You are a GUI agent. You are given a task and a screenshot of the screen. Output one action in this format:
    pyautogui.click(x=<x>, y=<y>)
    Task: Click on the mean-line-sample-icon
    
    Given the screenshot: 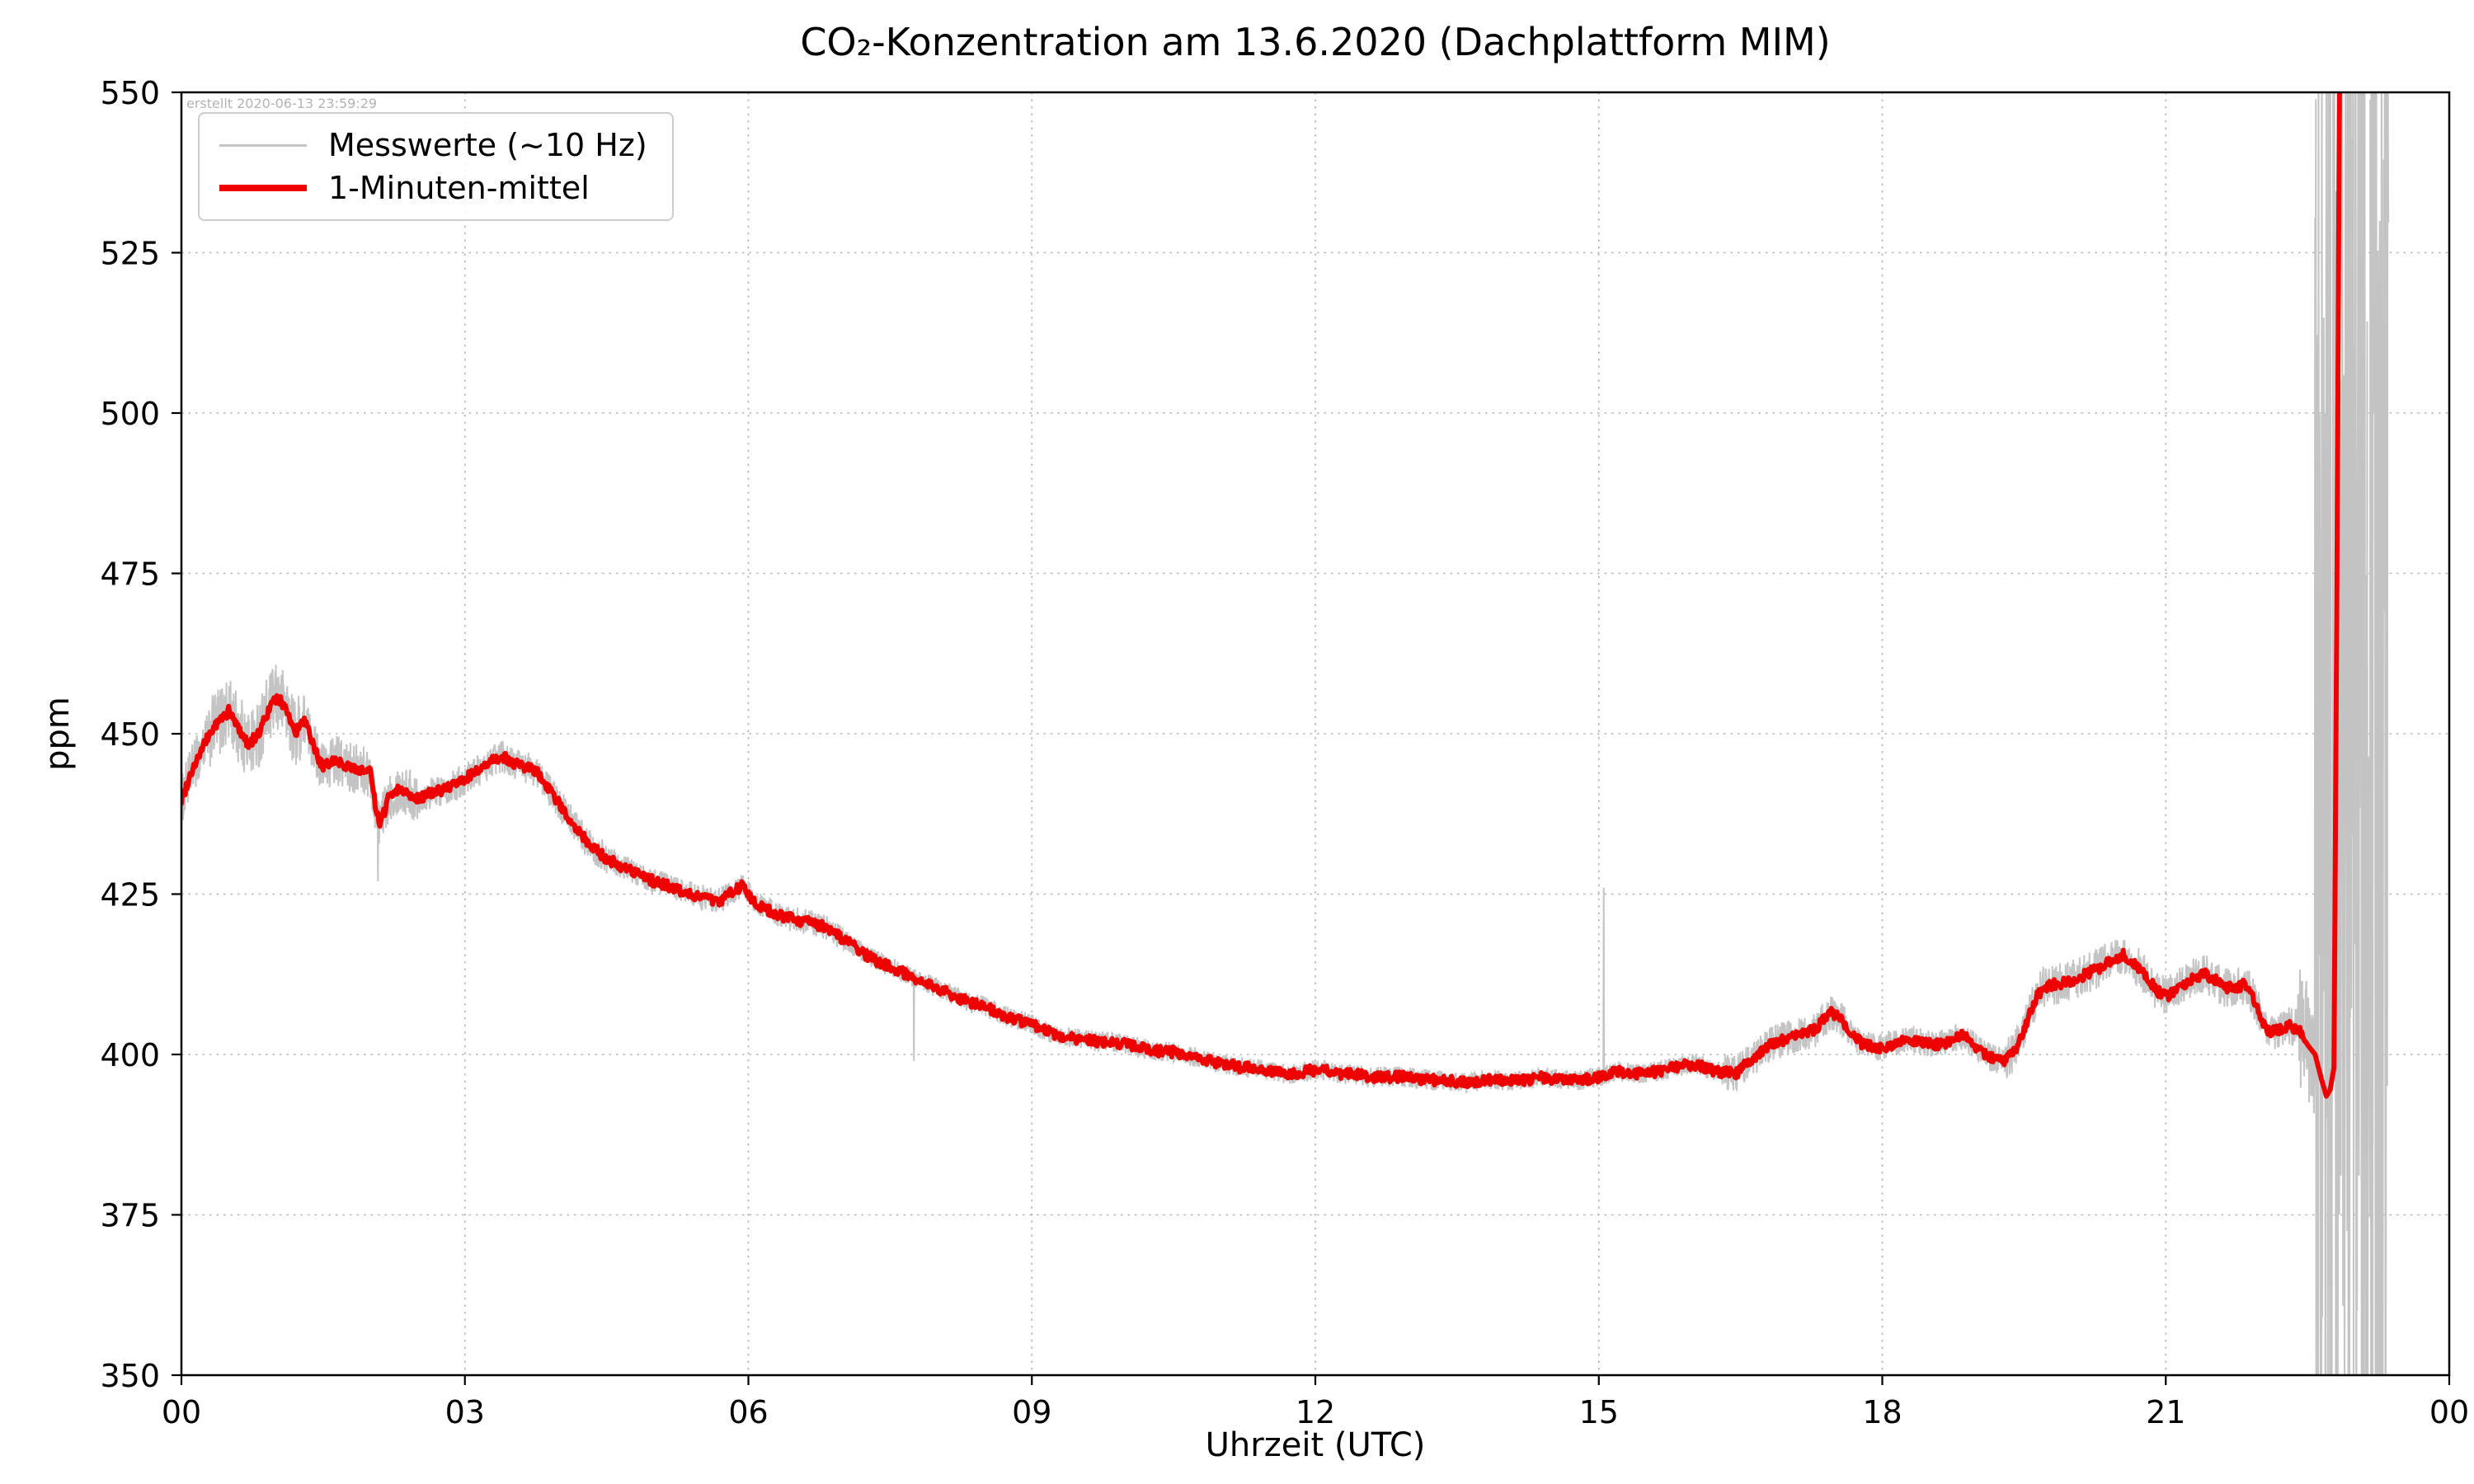 What is the action you would take?
    pyautogui.click(x=263, y=188)
    